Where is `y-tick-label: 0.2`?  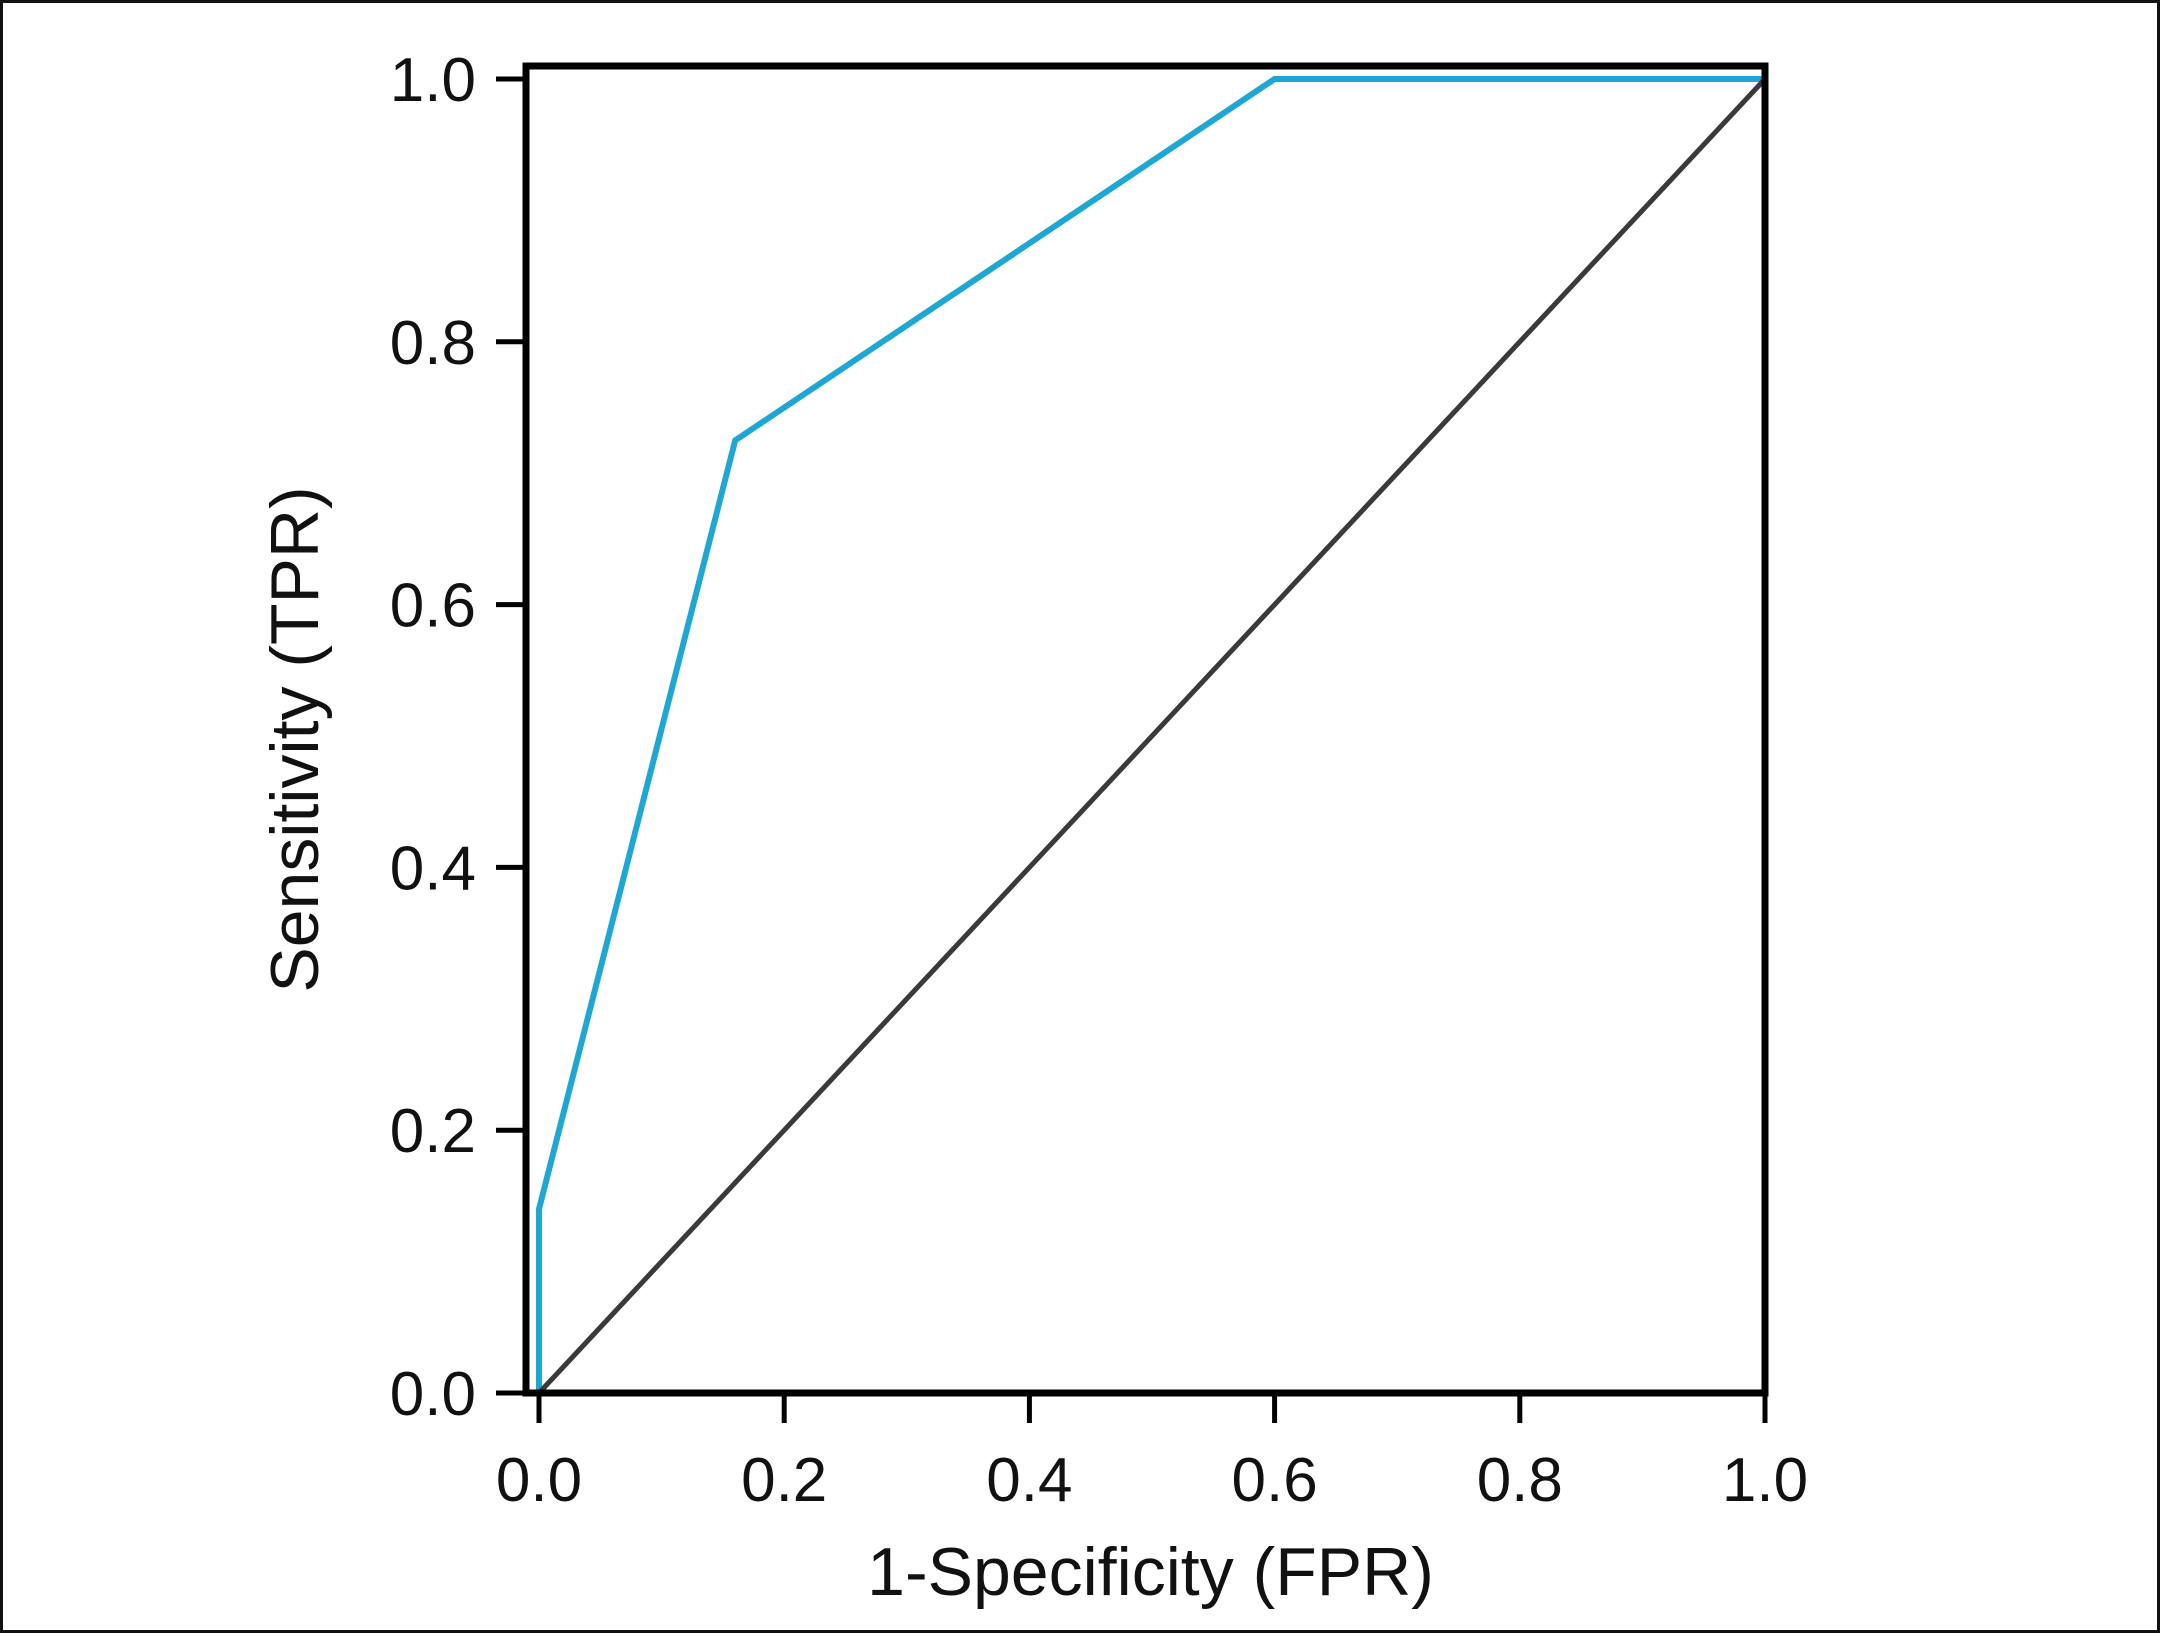 y-tick-label: 0.2 is located at coordinates (433, 1131).